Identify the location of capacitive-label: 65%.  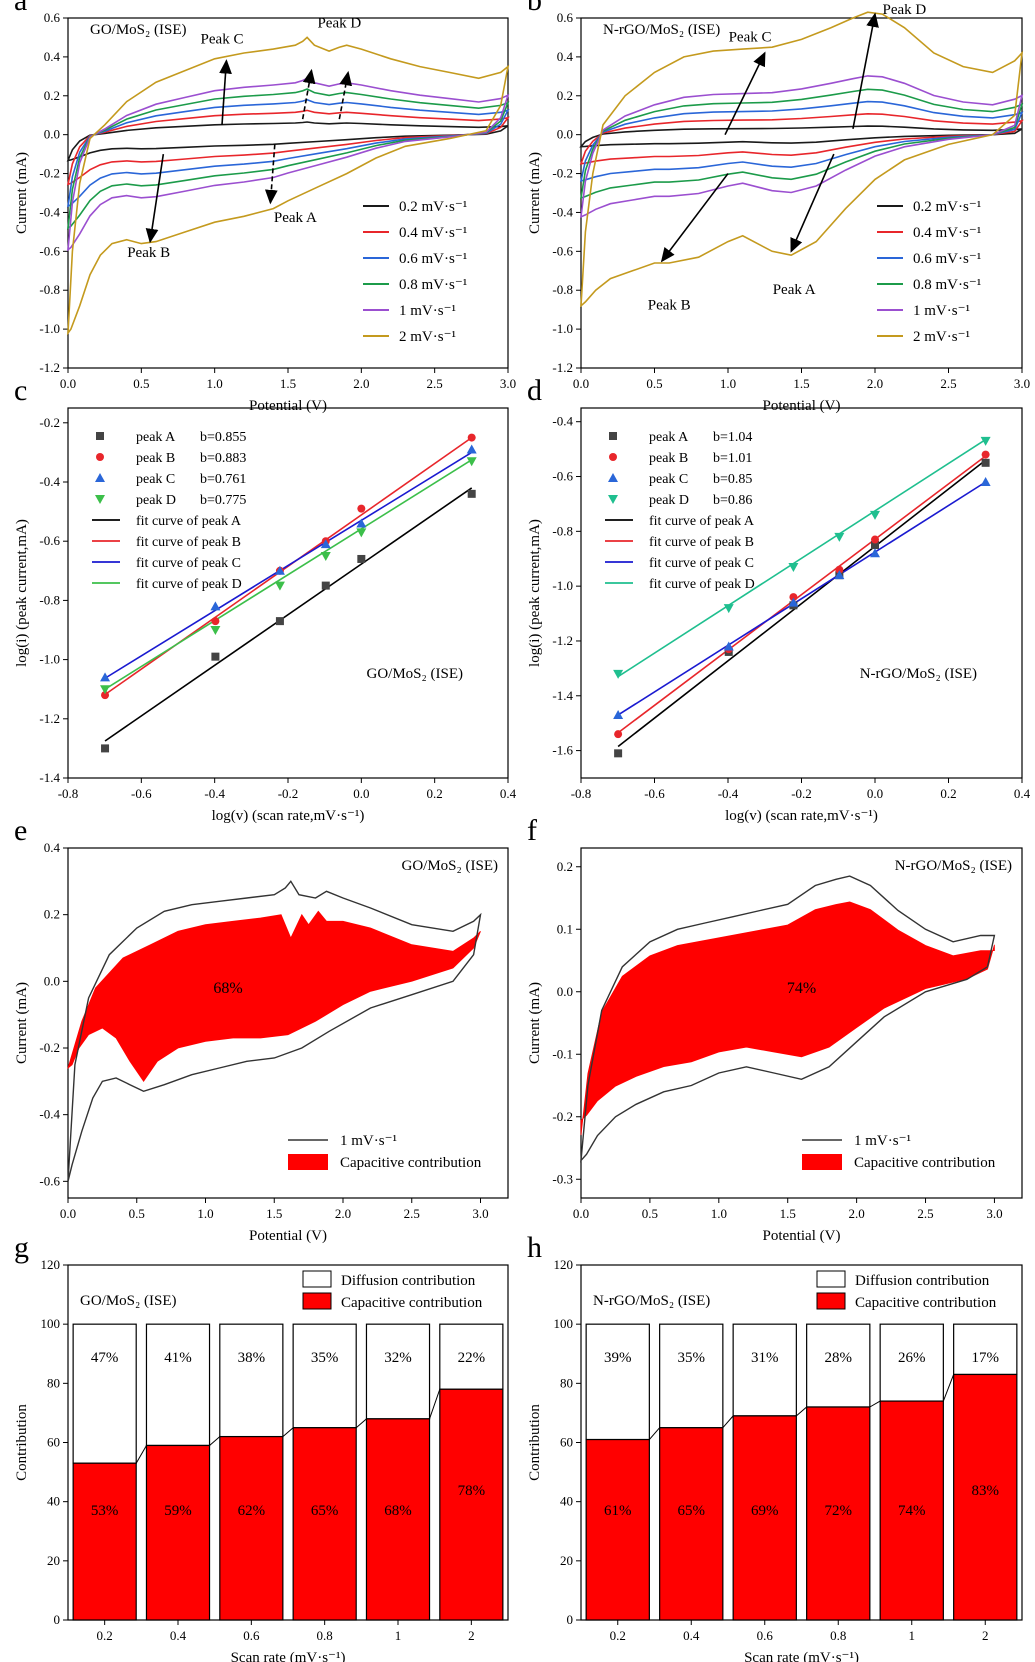
(692, 1511).